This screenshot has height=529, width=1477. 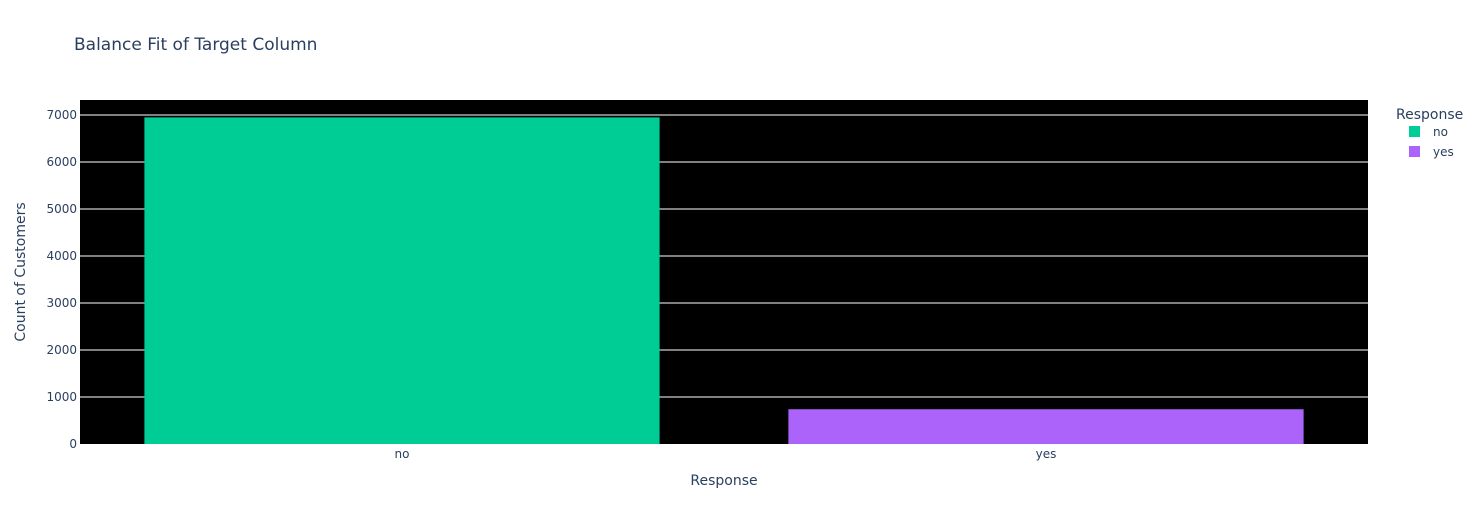 I want to click on legend-item-yes: yes, so click(x=1431, y=152).